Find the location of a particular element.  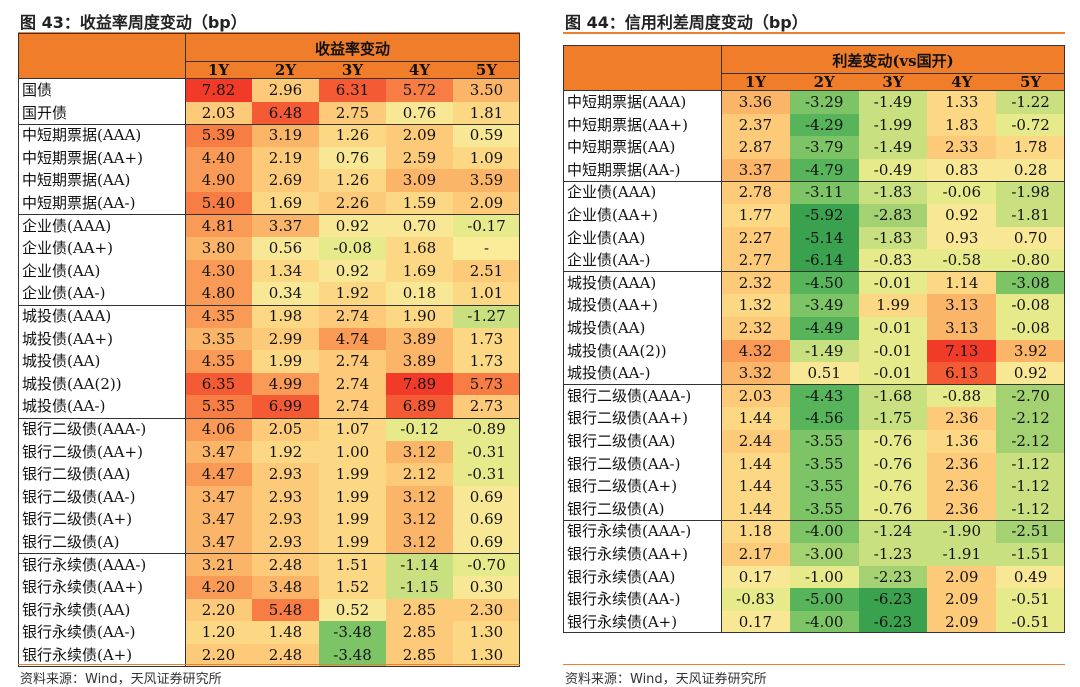

value-cell: 1.00 is located at coordinates (352, 452).